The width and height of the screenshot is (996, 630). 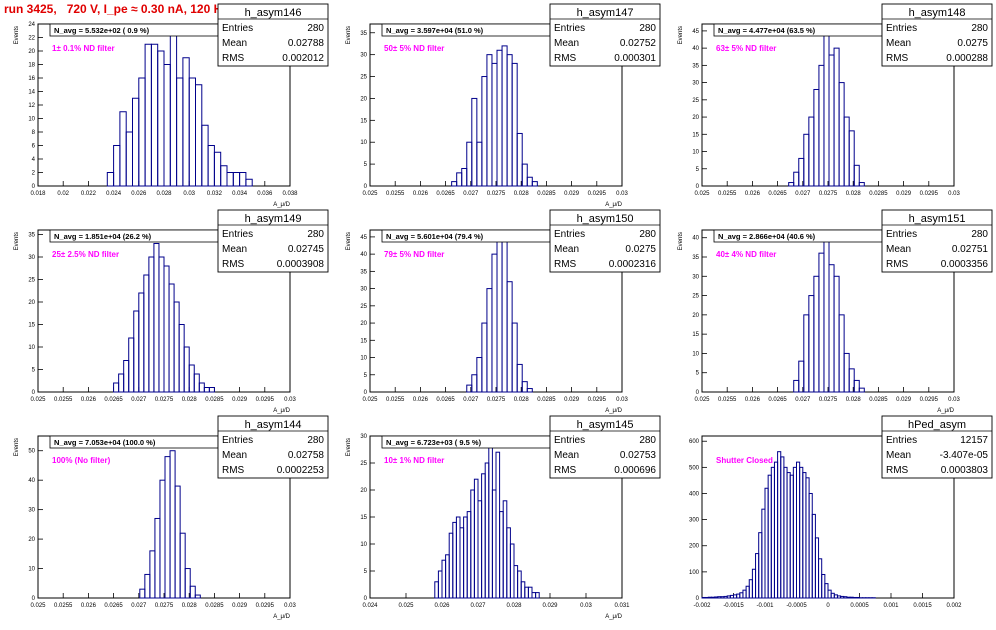 I want to click on histogram-name: h_asym146, so click(x=273, y=13).